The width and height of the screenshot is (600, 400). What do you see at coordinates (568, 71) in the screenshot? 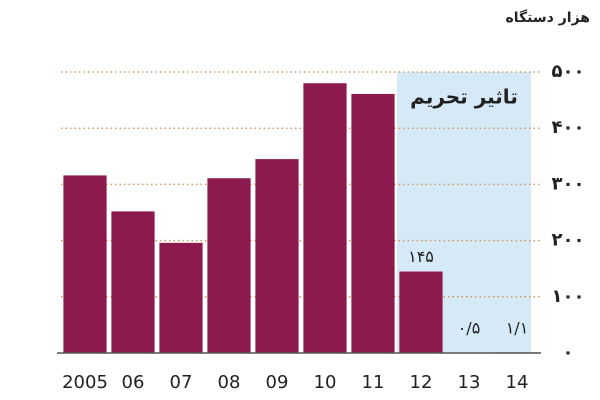
I see `y-tick-label: ۵۰۰` at bounding box center [568, 71].